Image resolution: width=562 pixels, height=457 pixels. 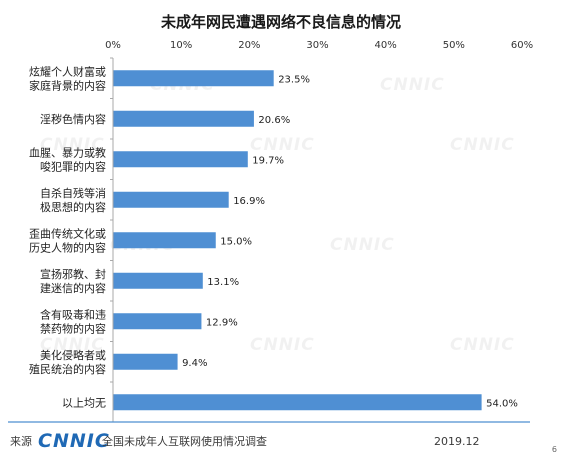 What do you see at coordinates (236, 241) in the screenshot?
I see `value-label: 15.0%` at bounding box center [236, 241].